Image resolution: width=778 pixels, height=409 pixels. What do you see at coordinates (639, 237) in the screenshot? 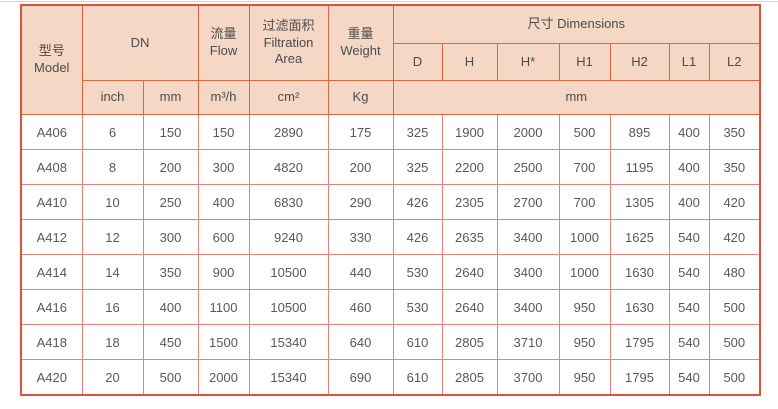
I see `cell-h2: 1625` at bounding box center [639, 237].